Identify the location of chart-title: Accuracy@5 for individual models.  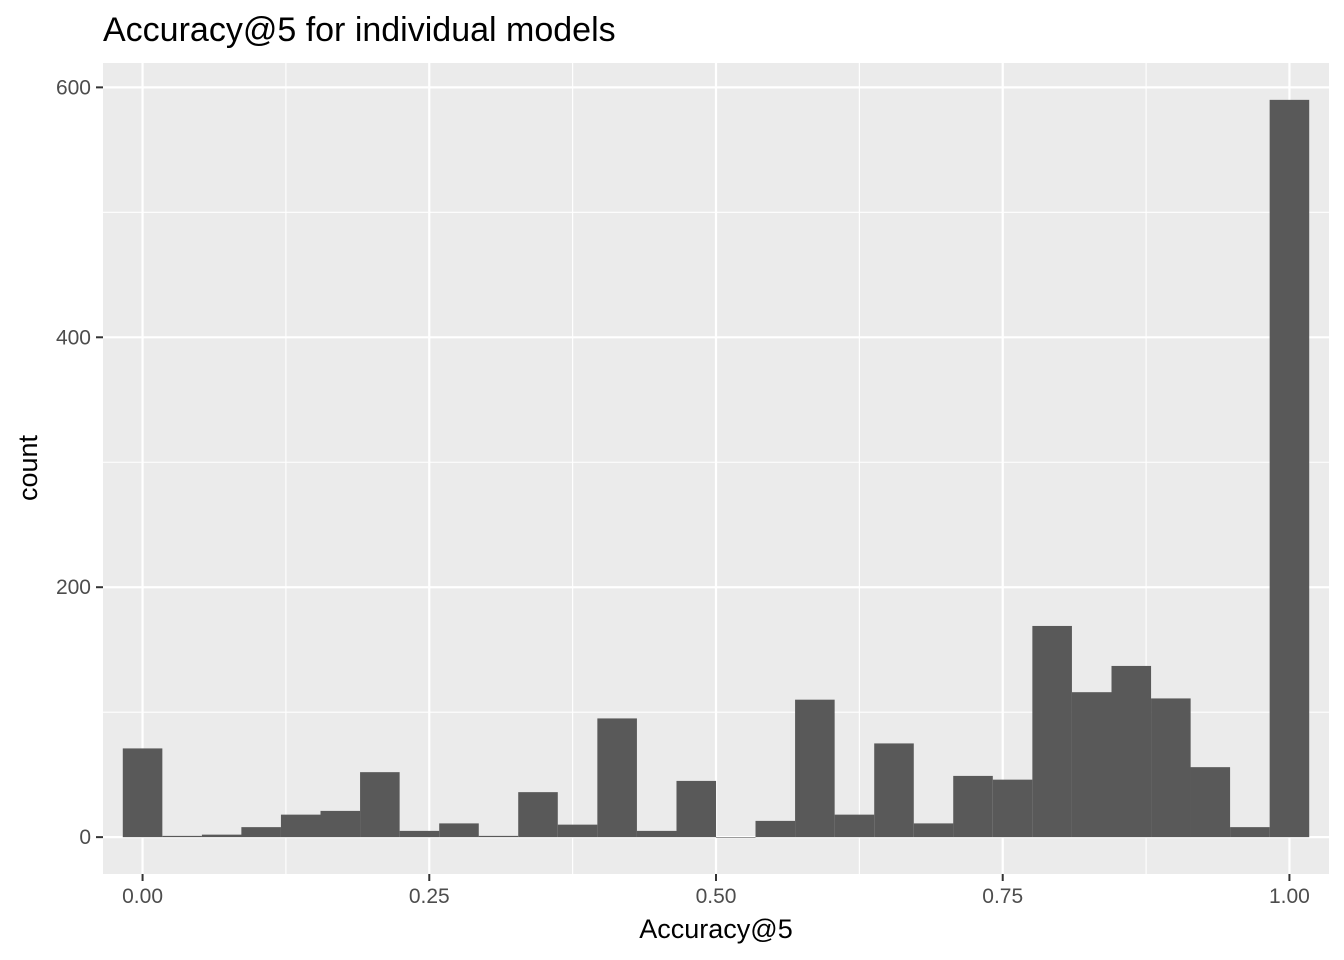
(359, 30).